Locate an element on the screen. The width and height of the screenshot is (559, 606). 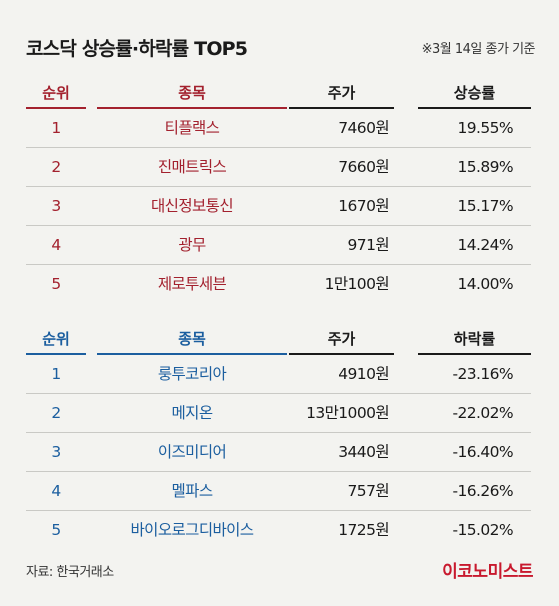
losers-header: 순위 종목 주가 하락률 is located at coordinates (278, 340).